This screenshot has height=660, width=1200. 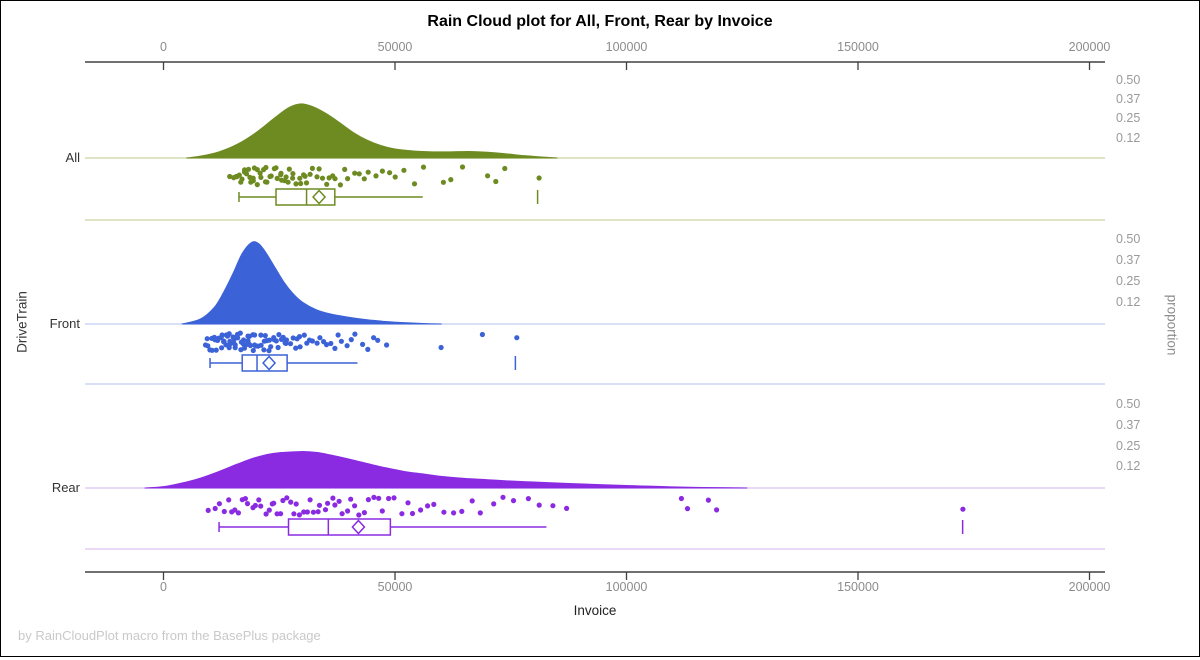 I want to click on category-label-rear: Rear, so click(x=65, y=487).